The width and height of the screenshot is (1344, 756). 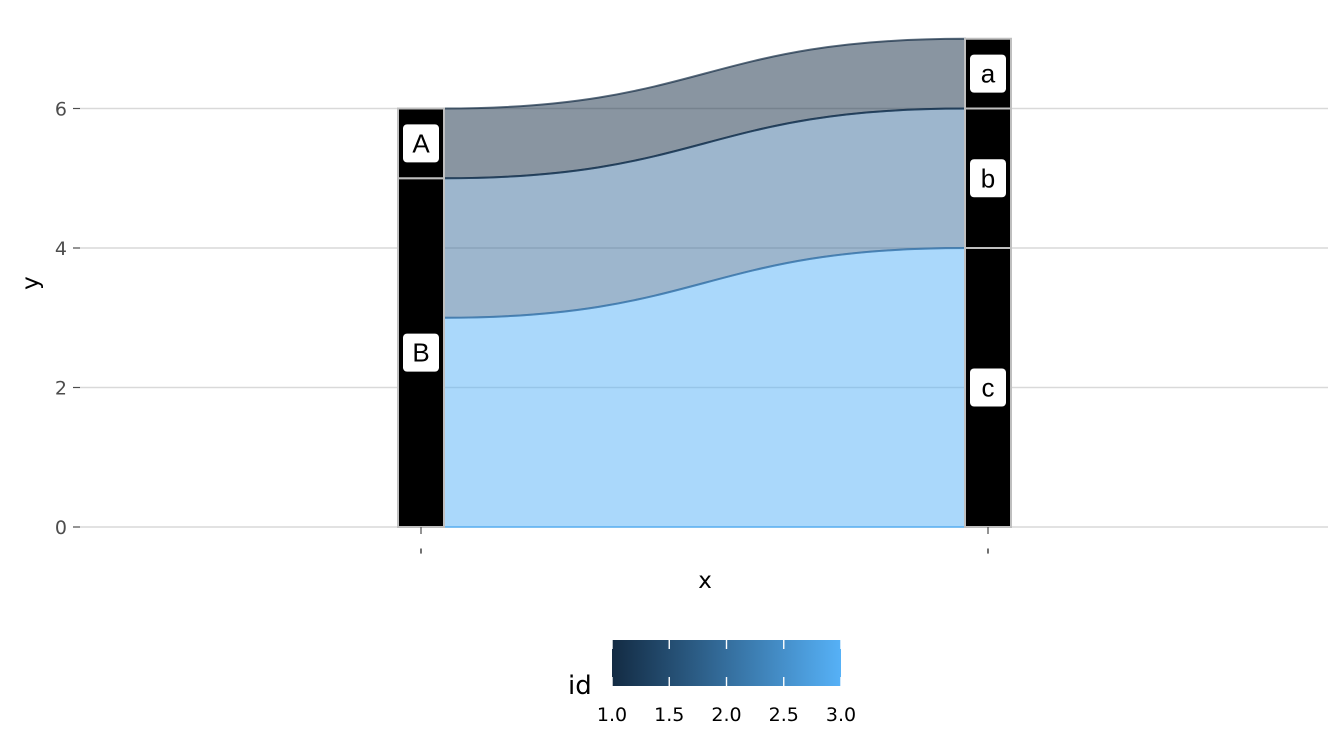 What do you see at coordinates (705, 581) in the screenshot?
I see `x-axis-title: x` at bounding box center [705, 581].